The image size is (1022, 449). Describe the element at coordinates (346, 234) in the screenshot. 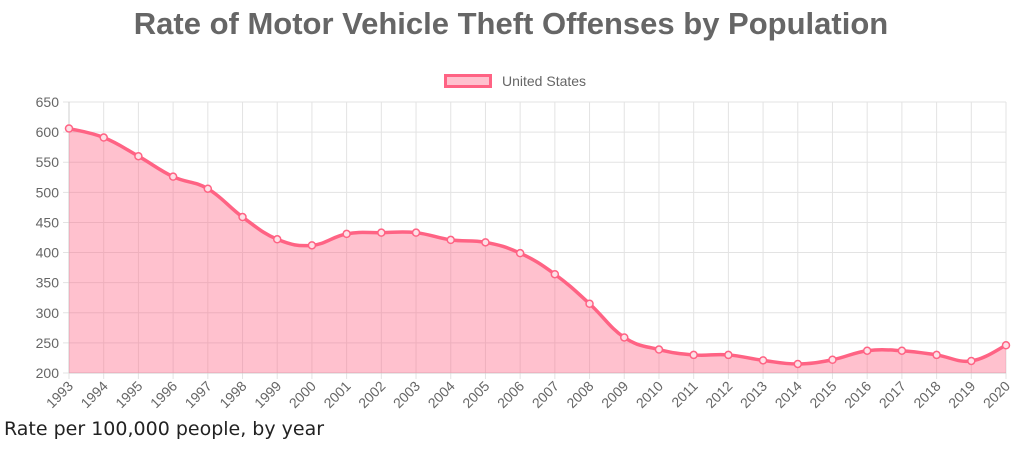

I see `data-point-2001` at that location.